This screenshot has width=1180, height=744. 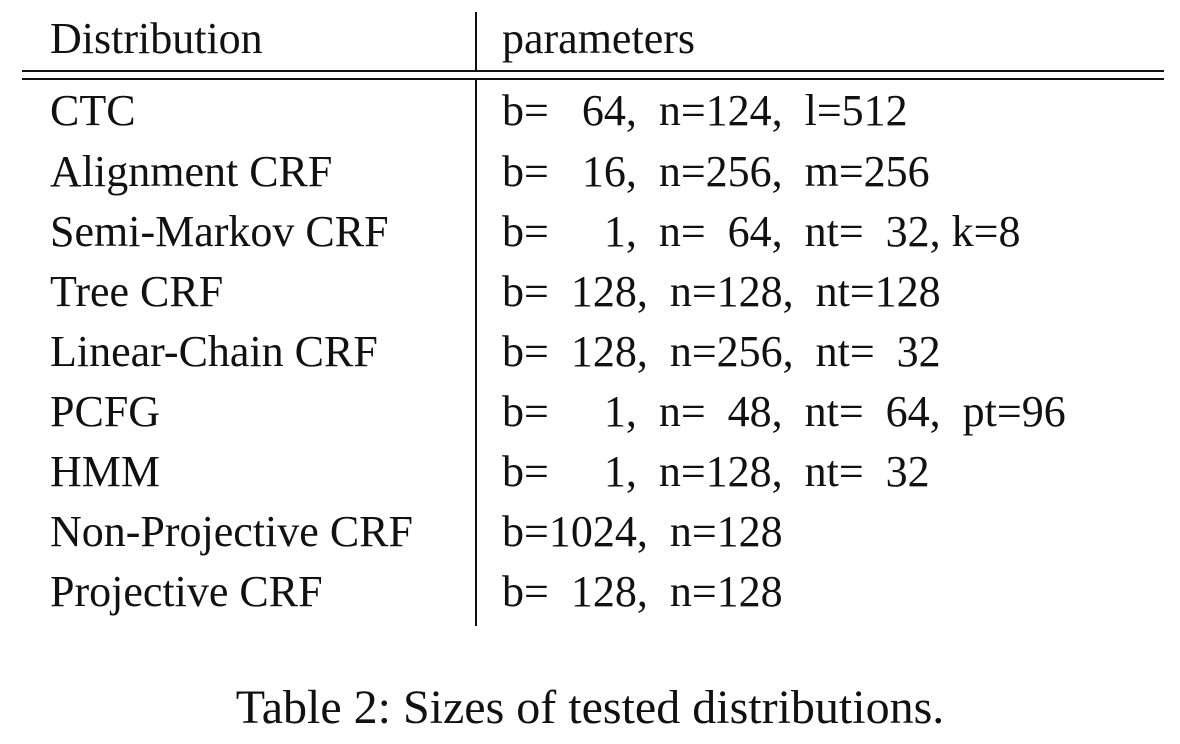 What do you see at coordinates (156, 38) in the screenshot?
I see `header-distribution: Distribution` at bounding box center [156, 38].